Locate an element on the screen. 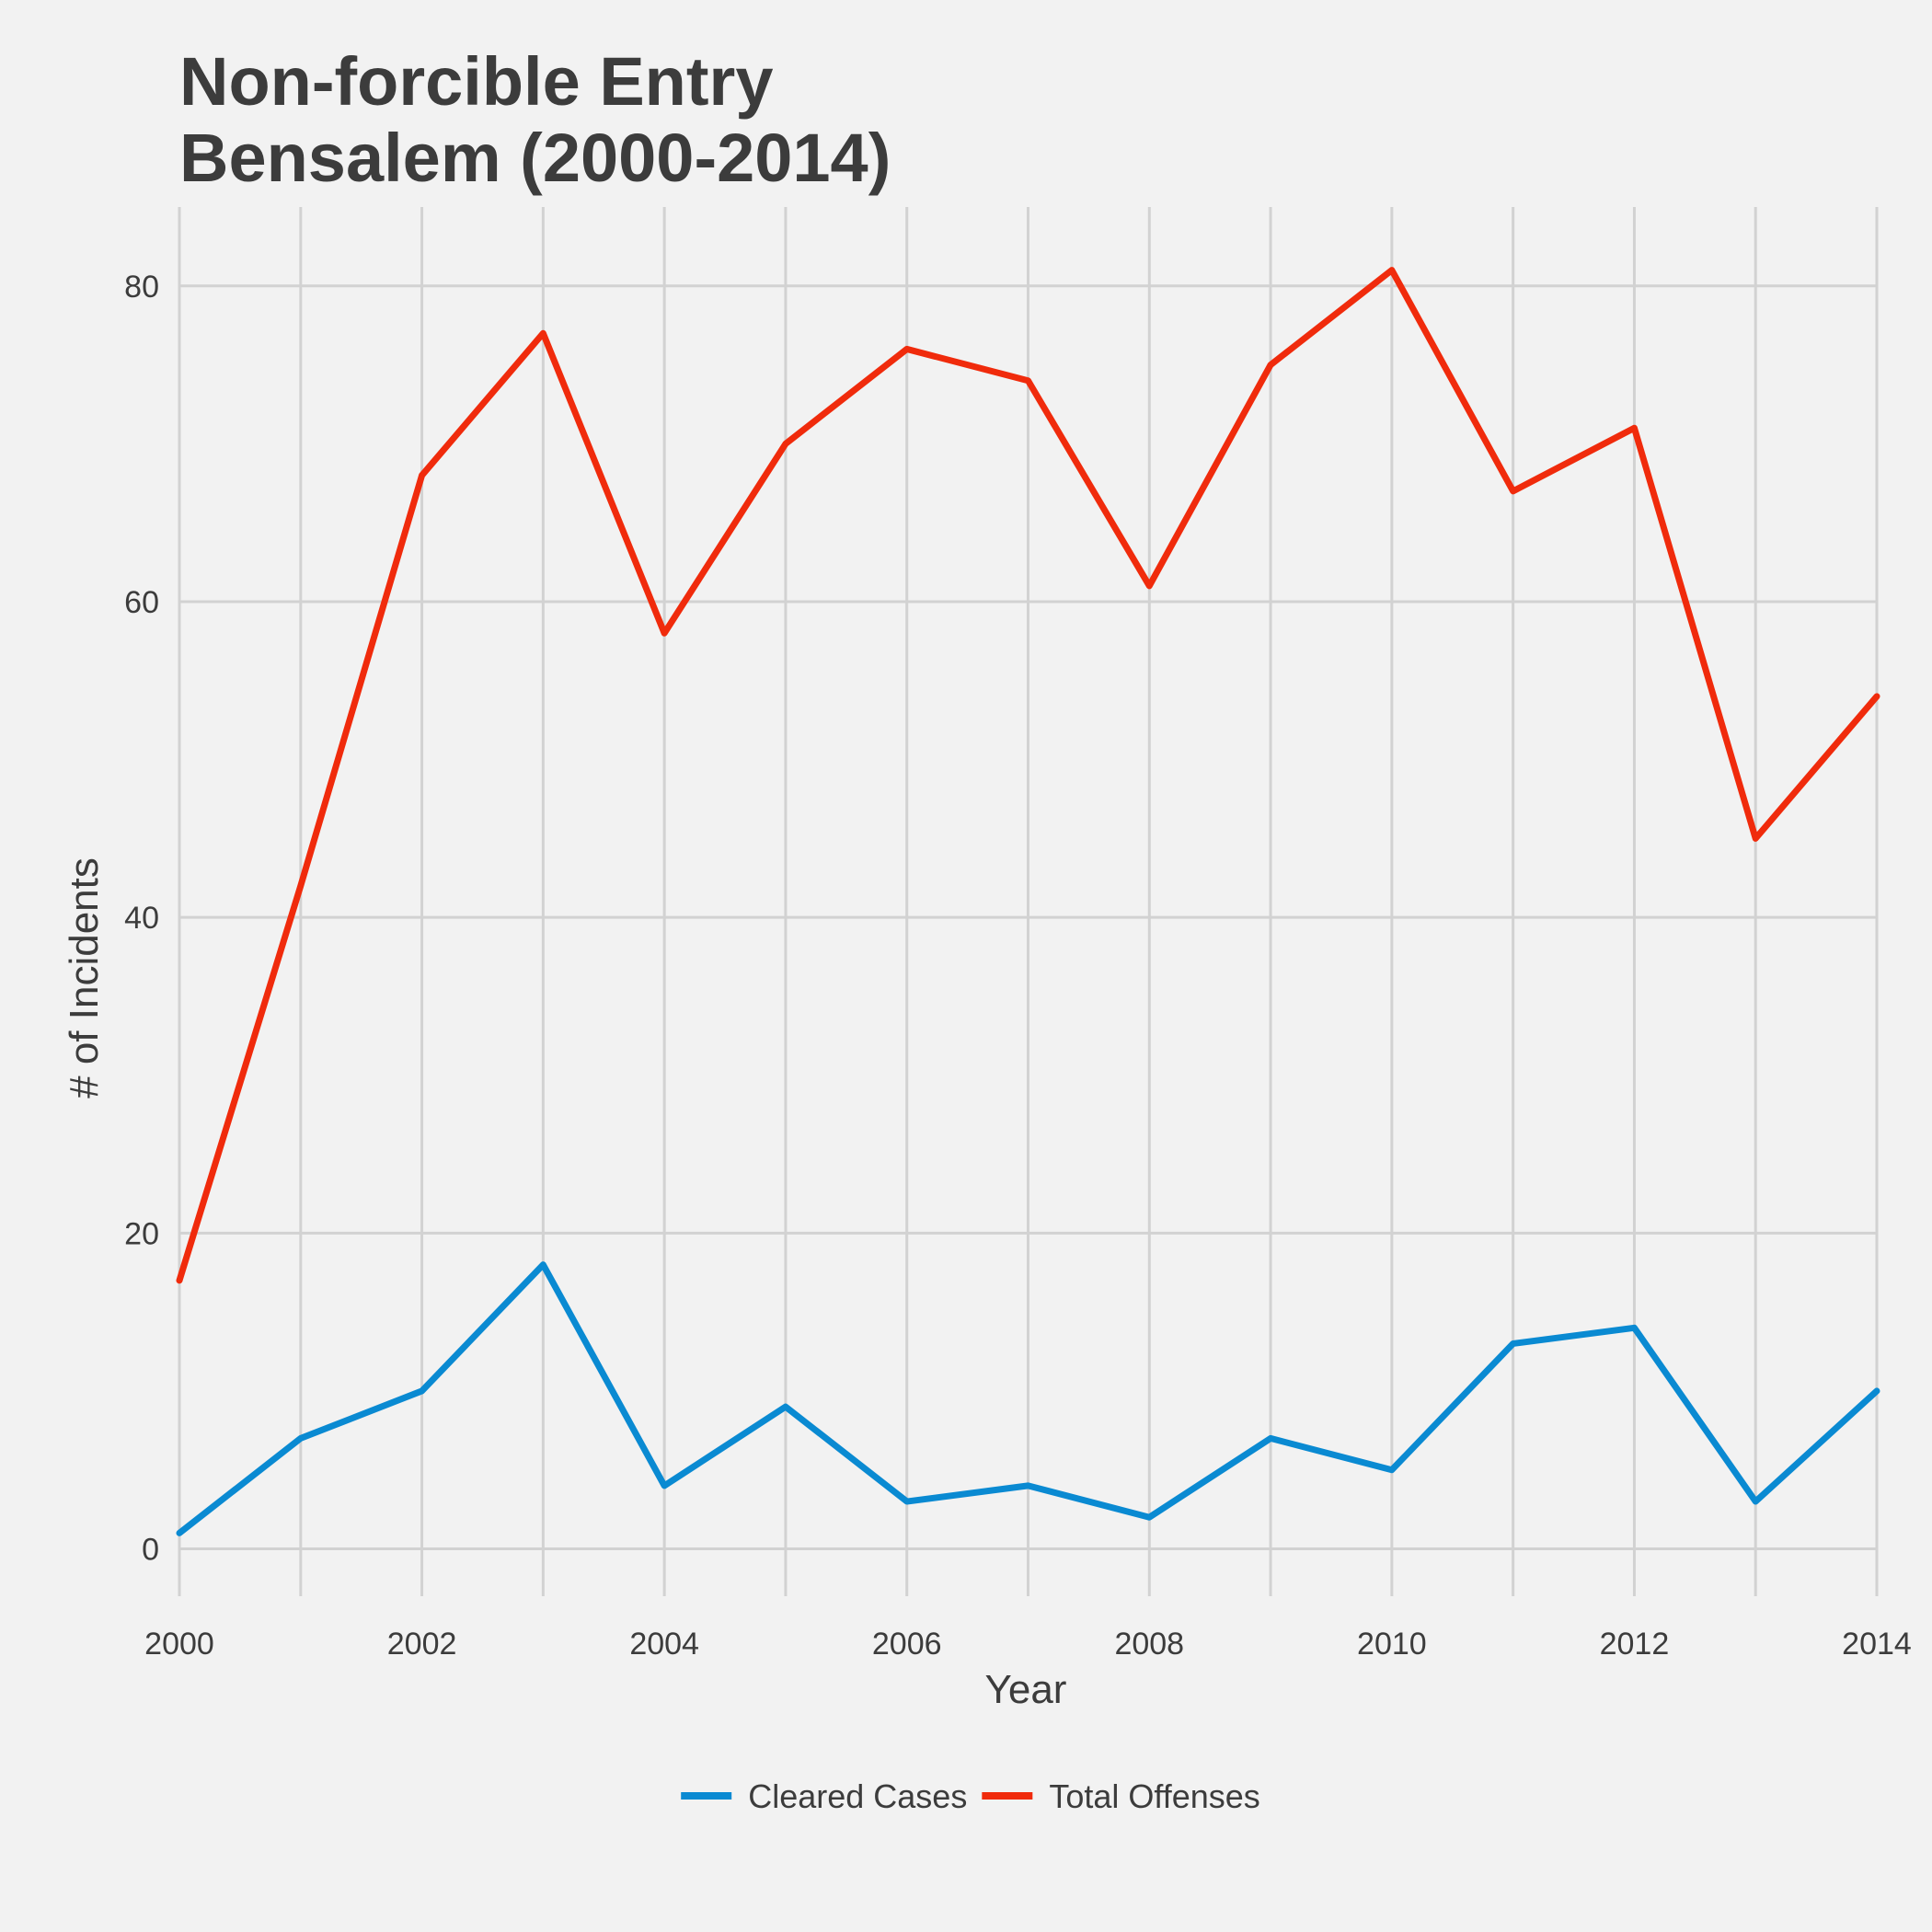 The image size is (1932, 1932). y-tick-label: 40 is located at coordinates (141, 918).